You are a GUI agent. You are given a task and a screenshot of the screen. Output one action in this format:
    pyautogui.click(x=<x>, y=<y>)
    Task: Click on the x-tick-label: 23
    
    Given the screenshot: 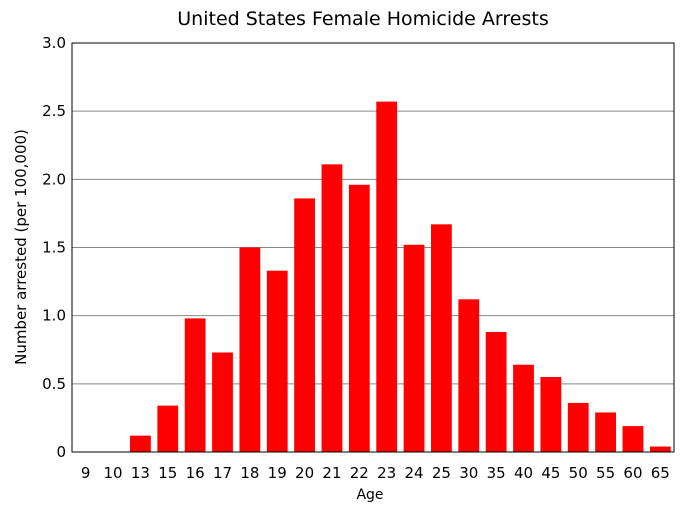 What is the action you would take?
    pyautogui.click(x=386, y=473)
    